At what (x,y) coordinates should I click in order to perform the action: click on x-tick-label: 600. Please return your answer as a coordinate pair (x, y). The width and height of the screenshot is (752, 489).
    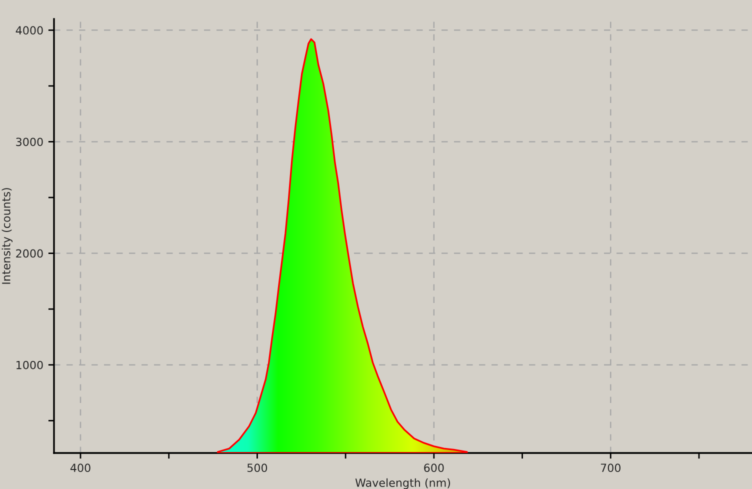
    Looking at the image, I should click on (434, 468).